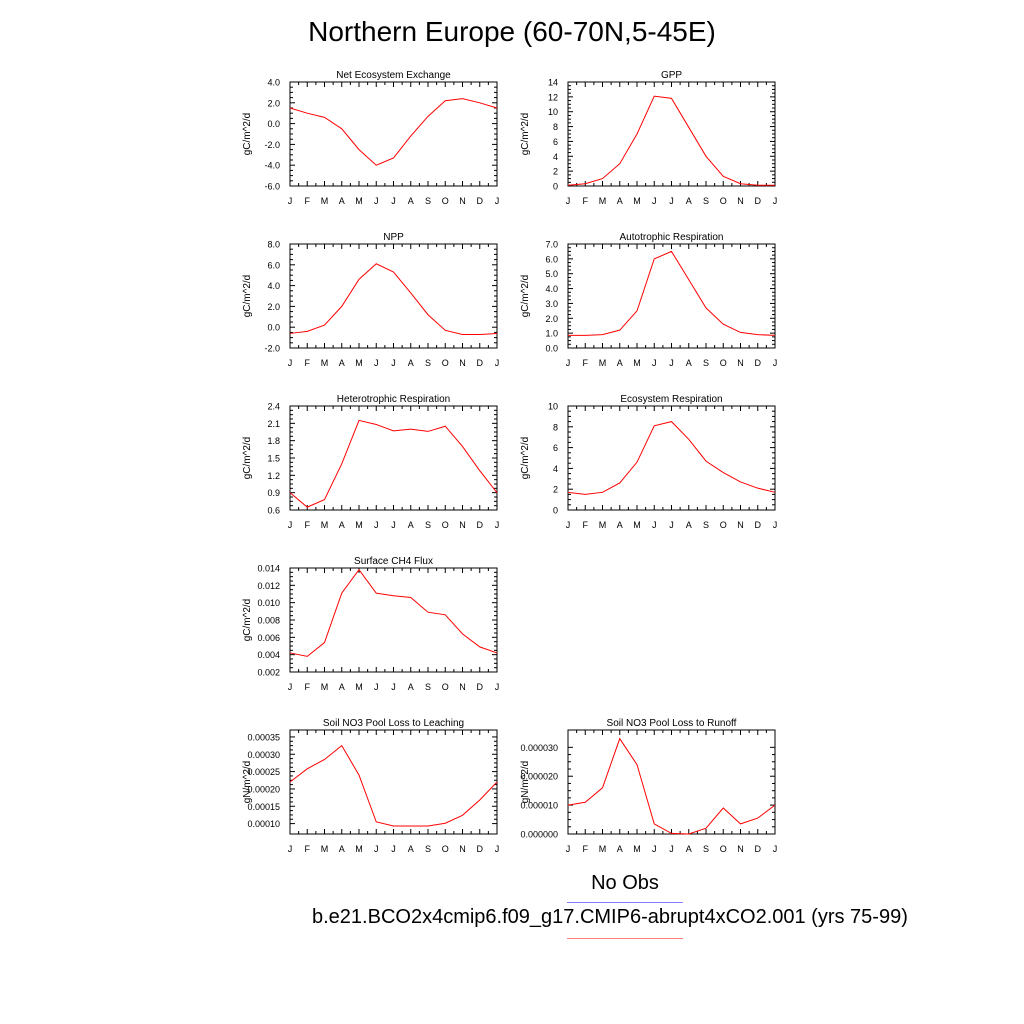 This screenshot has height=1024, width=1024. Describe the element at coordinates (539, 806) in the screenshot. I see `y-tick-label: 0.000010` at that location.